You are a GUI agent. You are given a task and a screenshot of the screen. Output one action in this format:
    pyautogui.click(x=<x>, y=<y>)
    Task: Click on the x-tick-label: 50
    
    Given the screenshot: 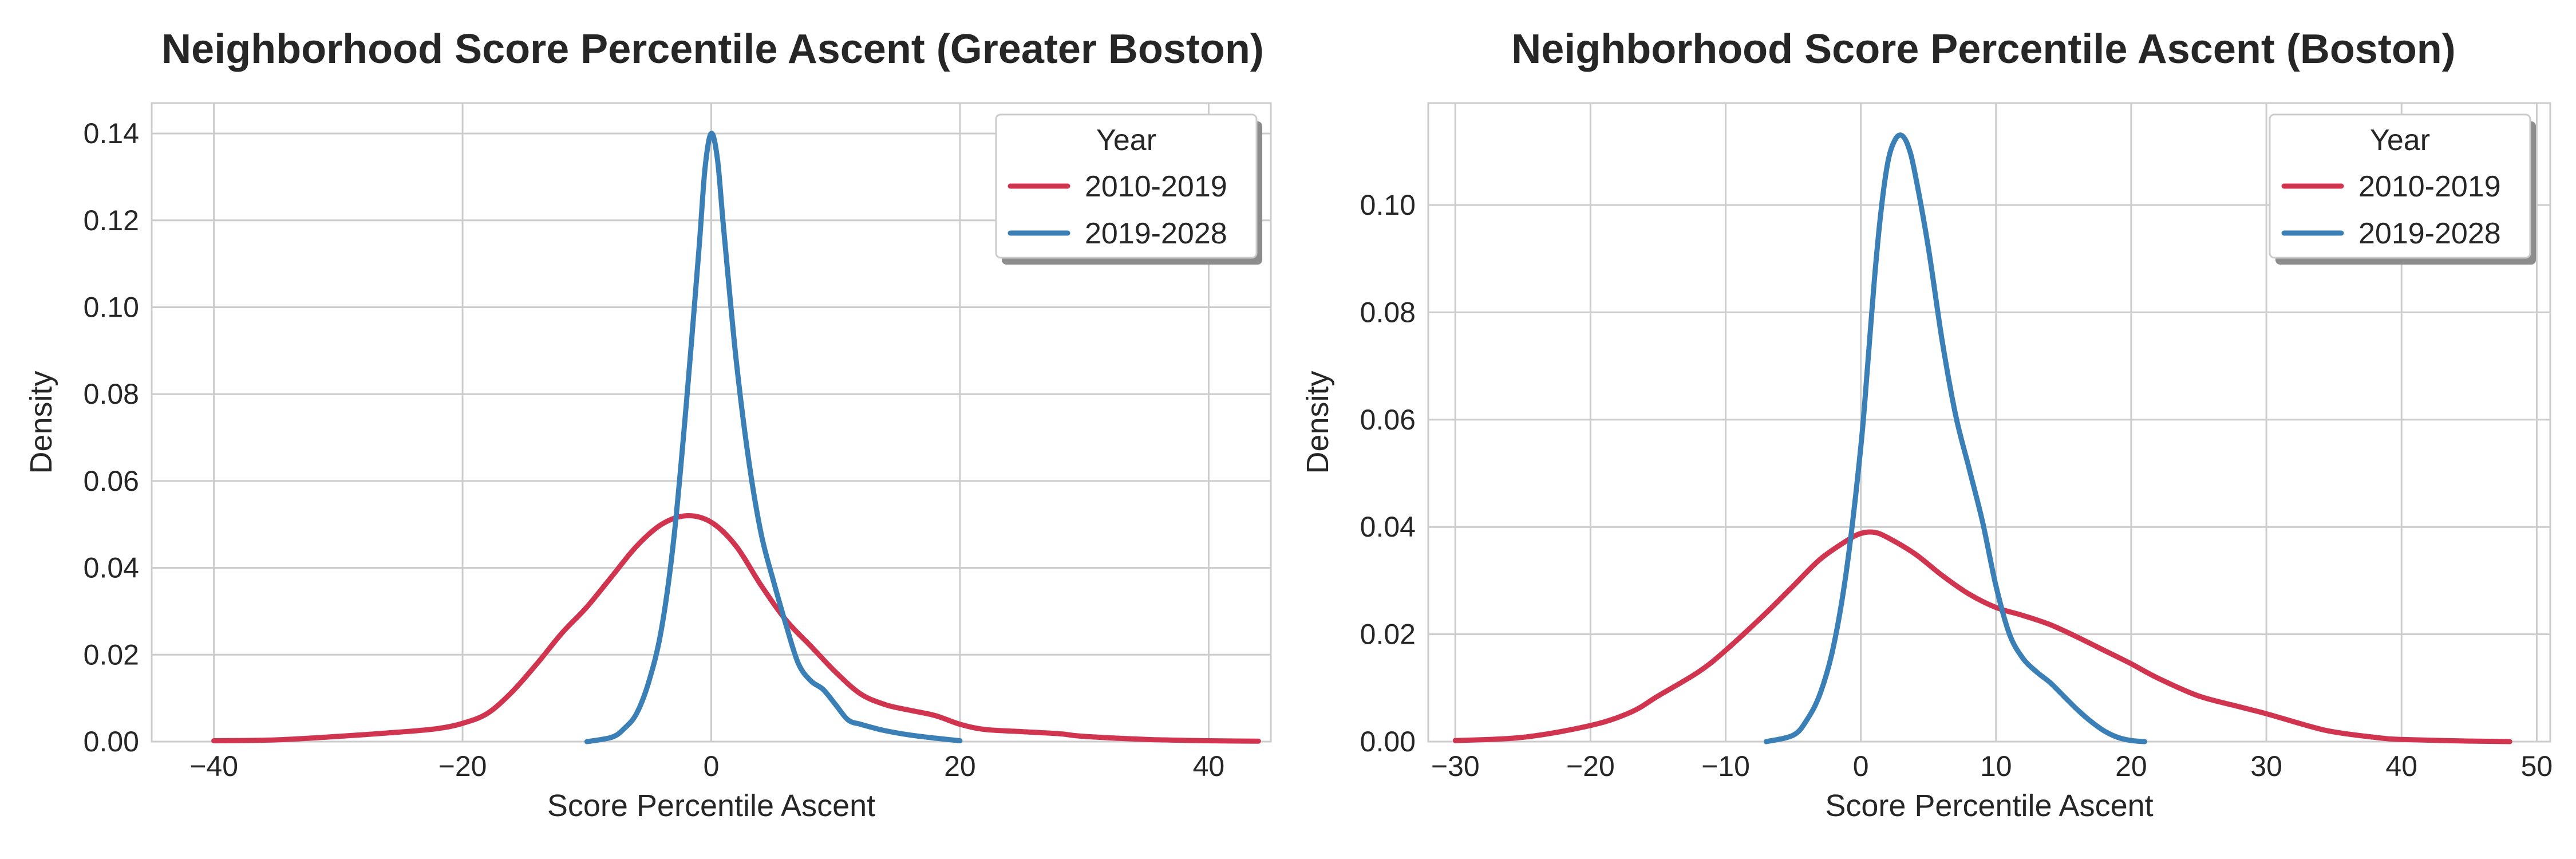 What is the action you would take?
    pyautogui.click(x=2537, y=766)
    